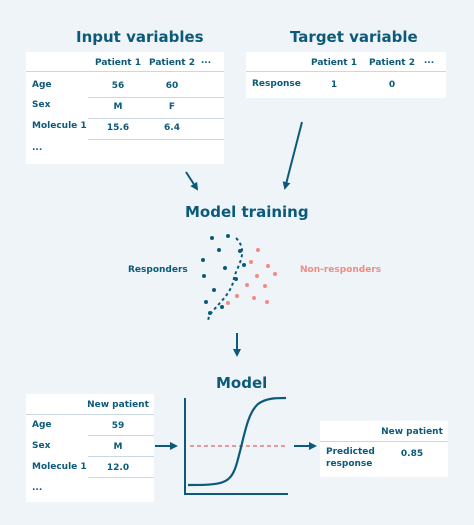 The width and height of the screenshot is (474, 525). I want to click on prediction-row-label-line1: Predicted, so click(350, 452).